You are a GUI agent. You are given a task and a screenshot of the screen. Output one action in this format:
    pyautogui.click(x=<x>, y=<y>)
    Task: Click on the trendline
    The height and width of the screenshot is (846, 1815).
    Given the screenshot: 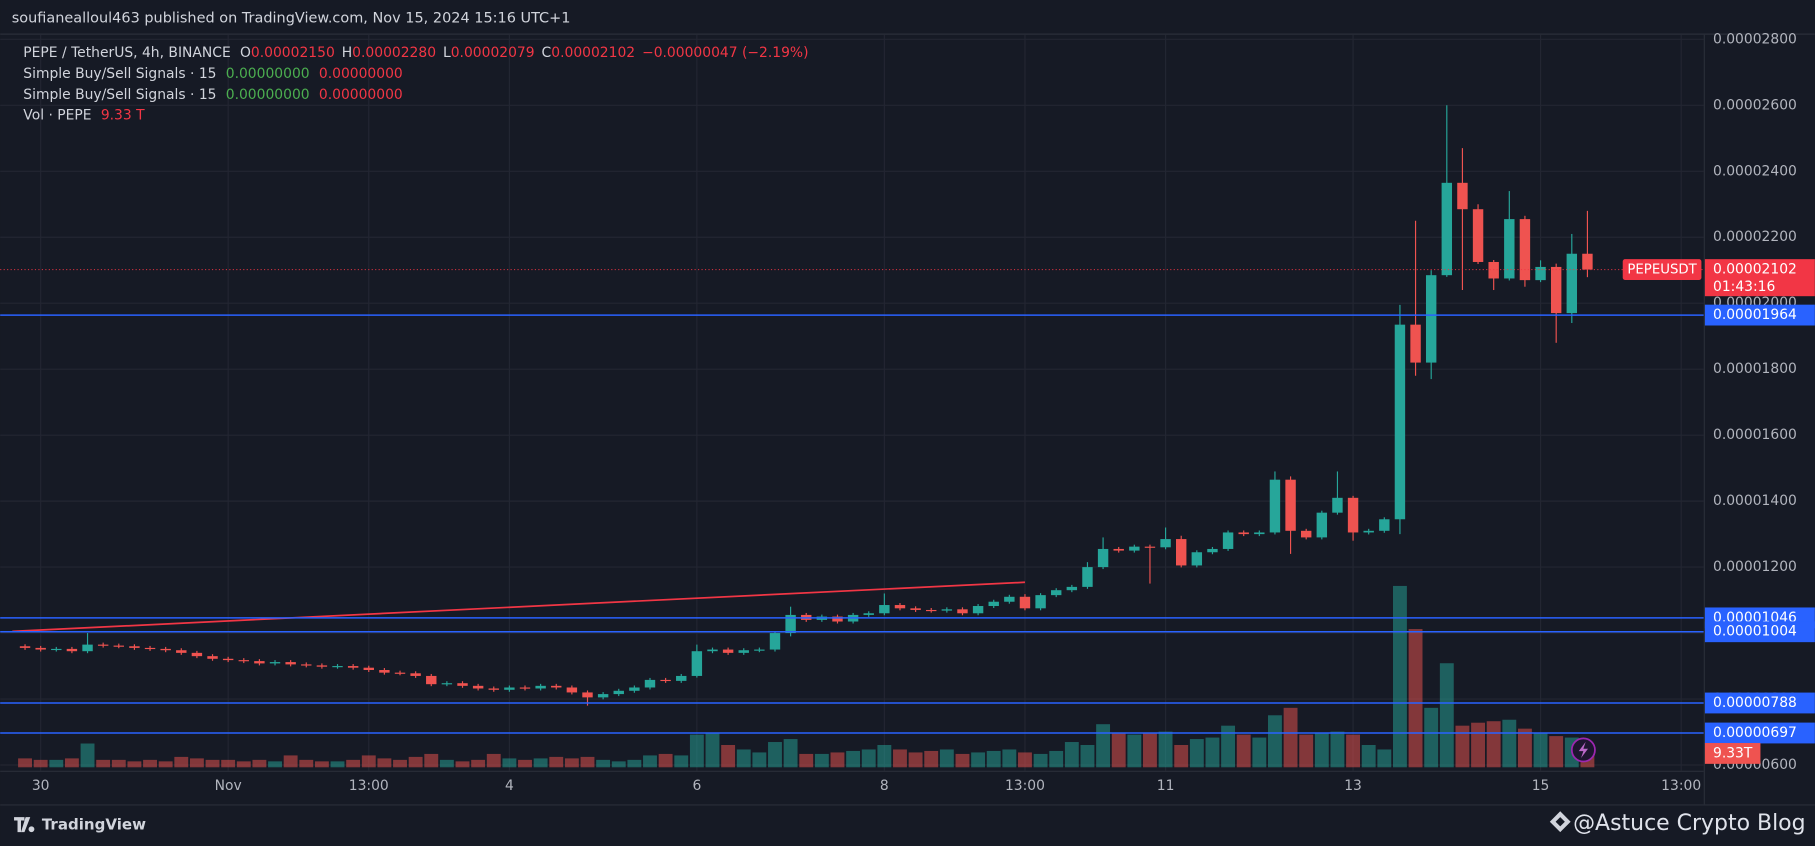 What is the action you would take?
    pyautogui.click(x=519, y=607)
    